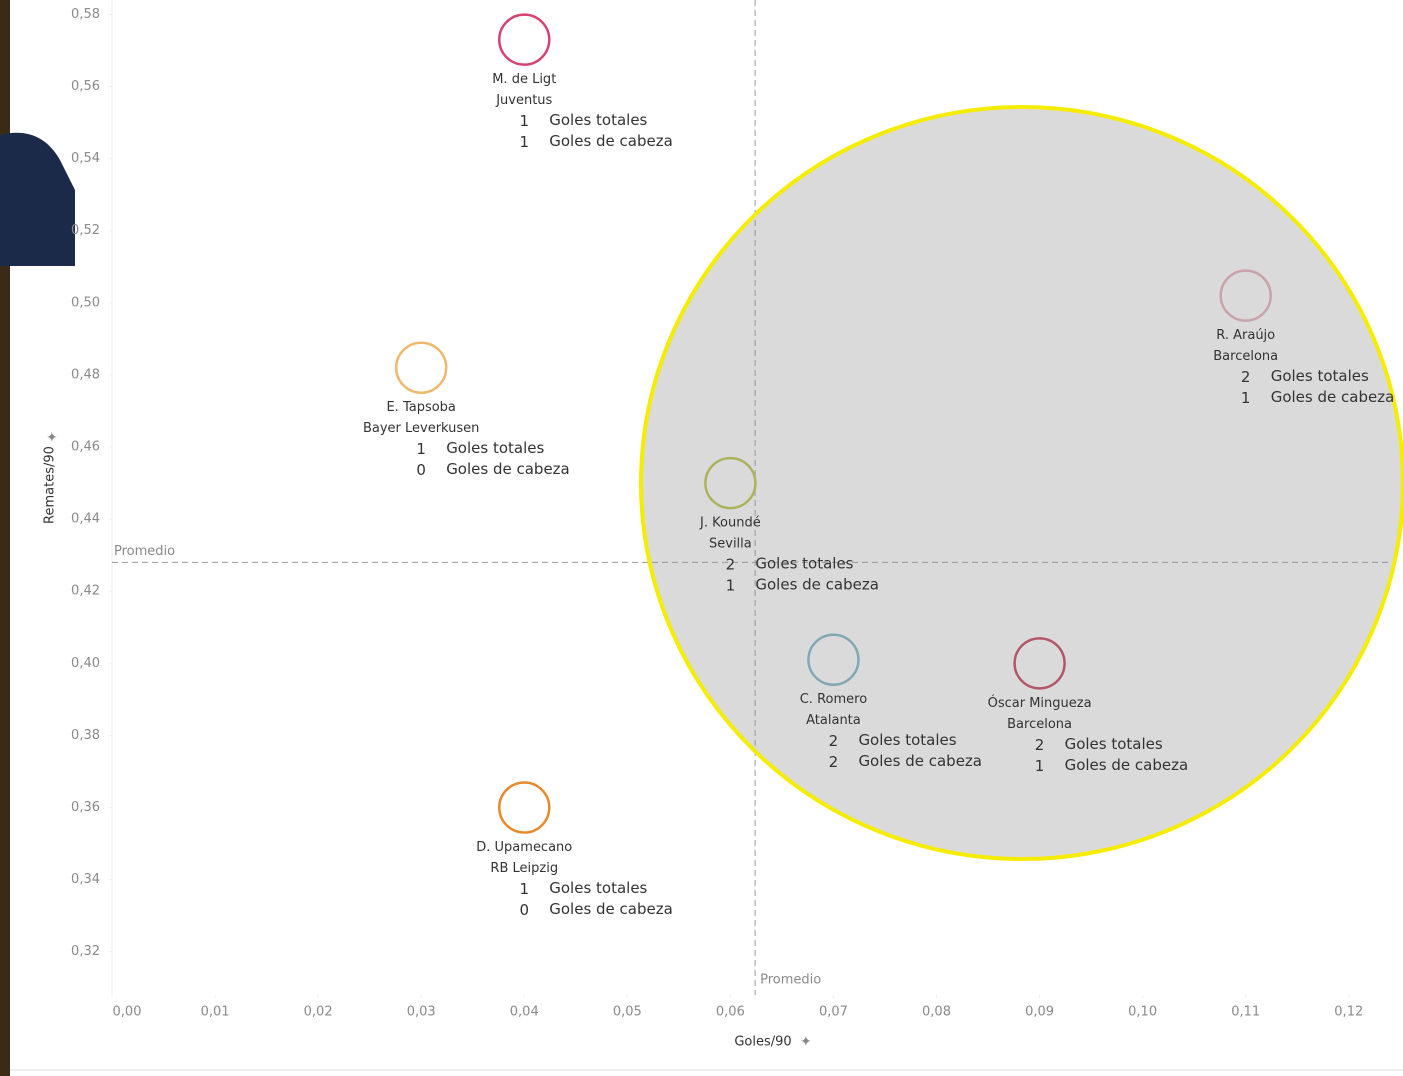  Describe the element at coordinates (85, 86) in the screenshot. I see `y-tick-label: 0,56` at that location.